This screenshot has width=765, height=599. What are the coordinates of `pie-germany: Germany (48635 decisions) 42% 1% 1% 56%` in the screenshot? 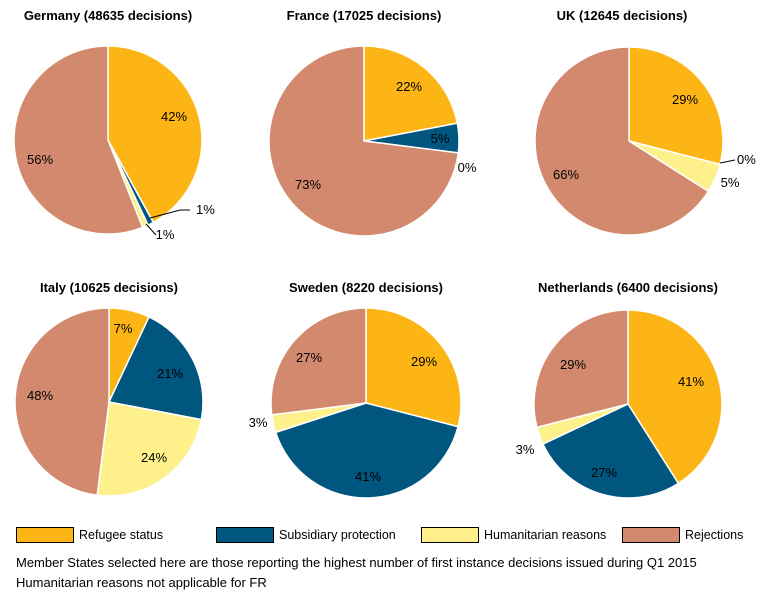 It's located at (114, 125).